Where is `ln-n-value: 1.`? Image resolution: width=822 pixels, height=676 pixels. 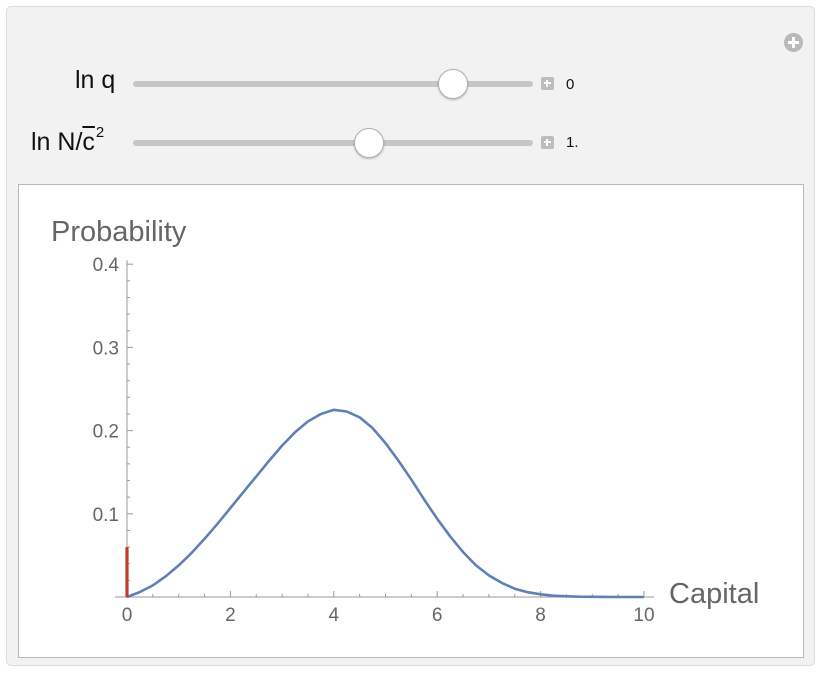
ln-n-value: 1. is located at coordinates (572, 142).